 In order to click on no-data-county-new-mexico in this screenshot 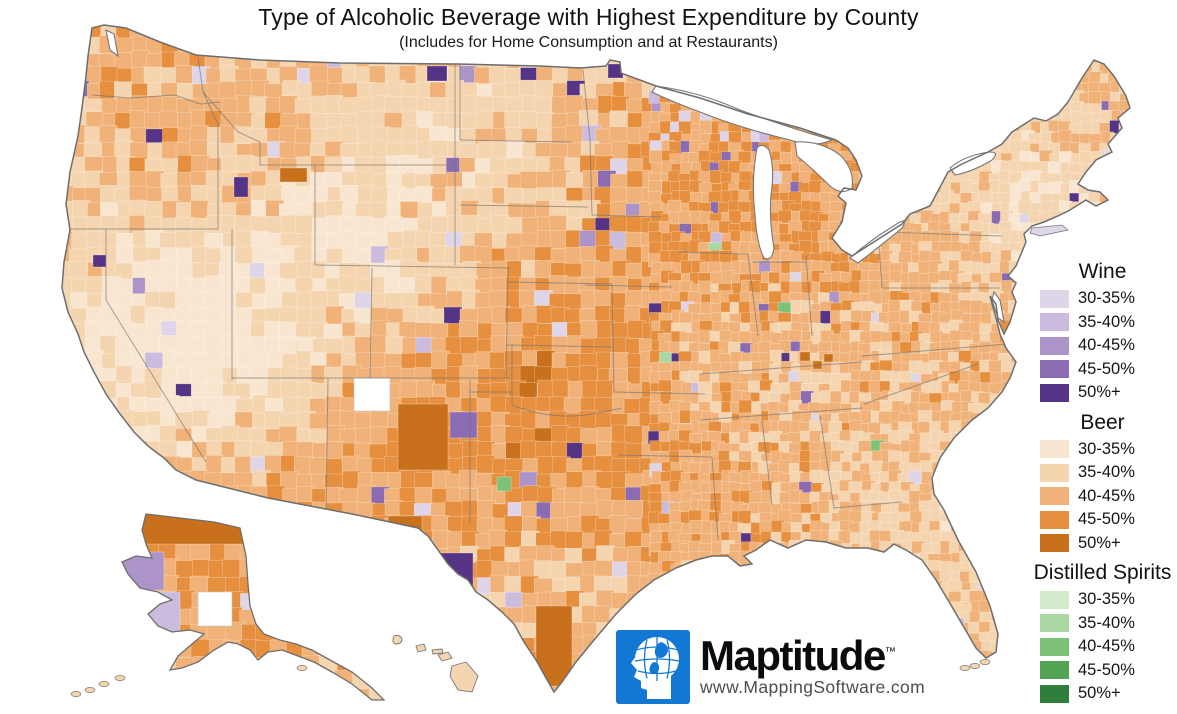, I will do `click(372, 394)`.